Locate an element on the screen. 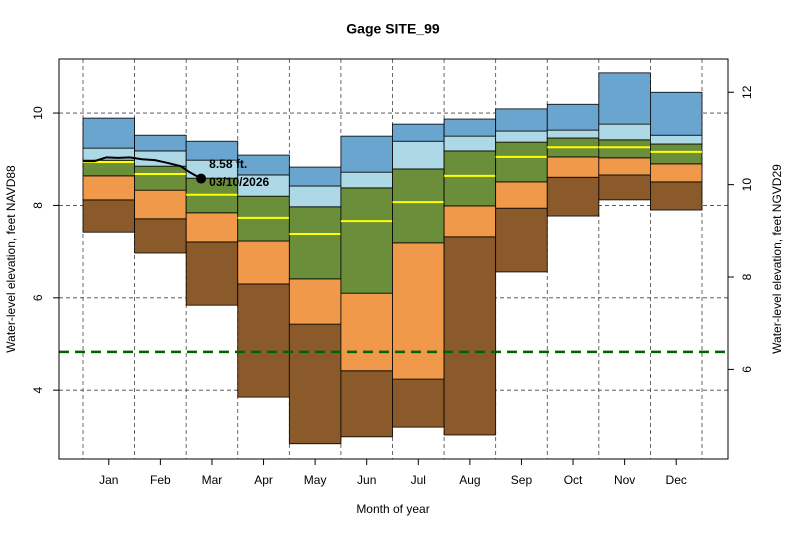 The height and width of the screenshot is (533, 800). x-tick-label: Feb is located at coordinates (160, 480).